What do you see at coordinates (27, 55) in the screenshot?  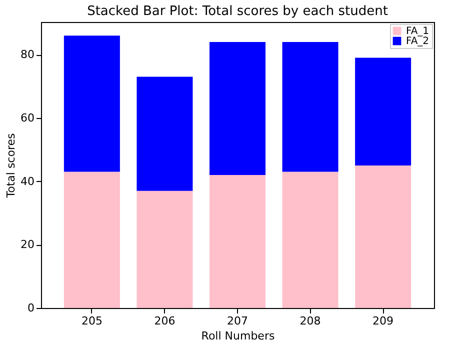 I see `y-tick-label: 80` at bounding box center [27, 55].